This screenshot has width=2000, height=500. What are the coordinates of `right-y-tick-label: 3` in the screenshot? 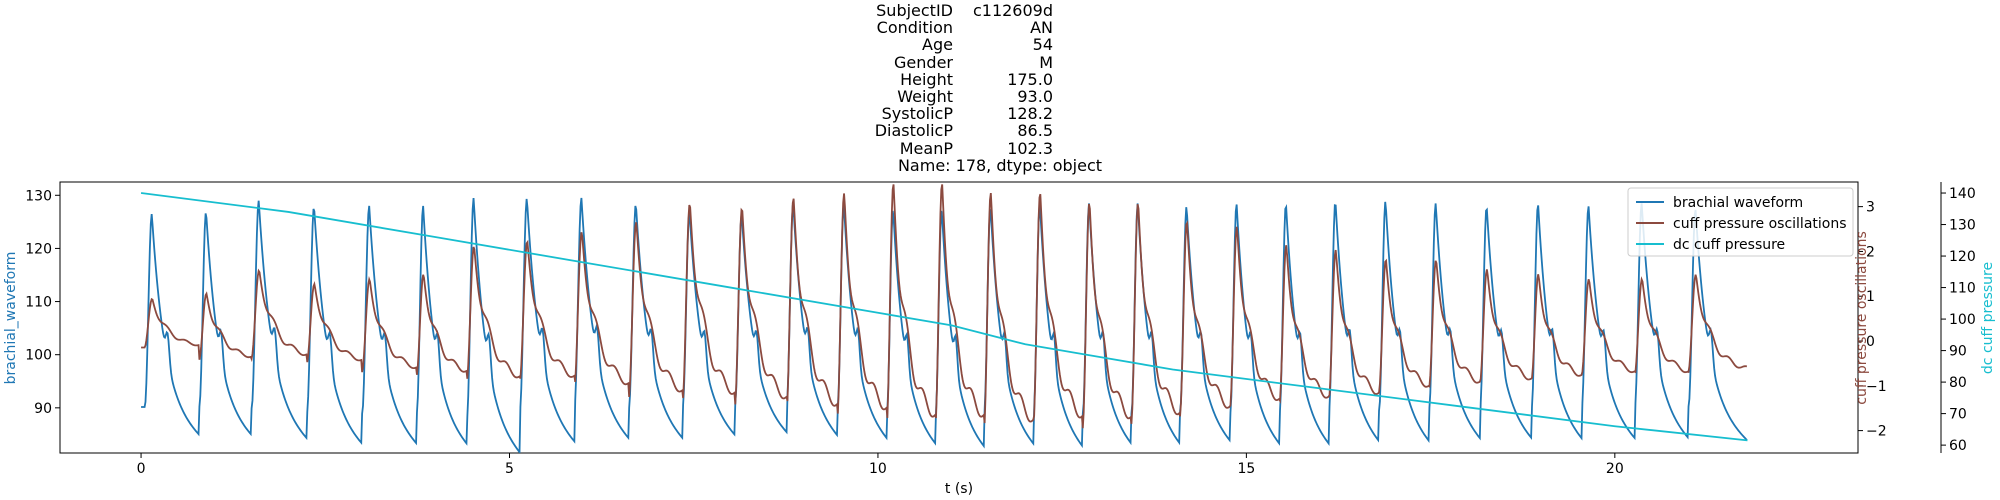 It's located at (1870, 208).